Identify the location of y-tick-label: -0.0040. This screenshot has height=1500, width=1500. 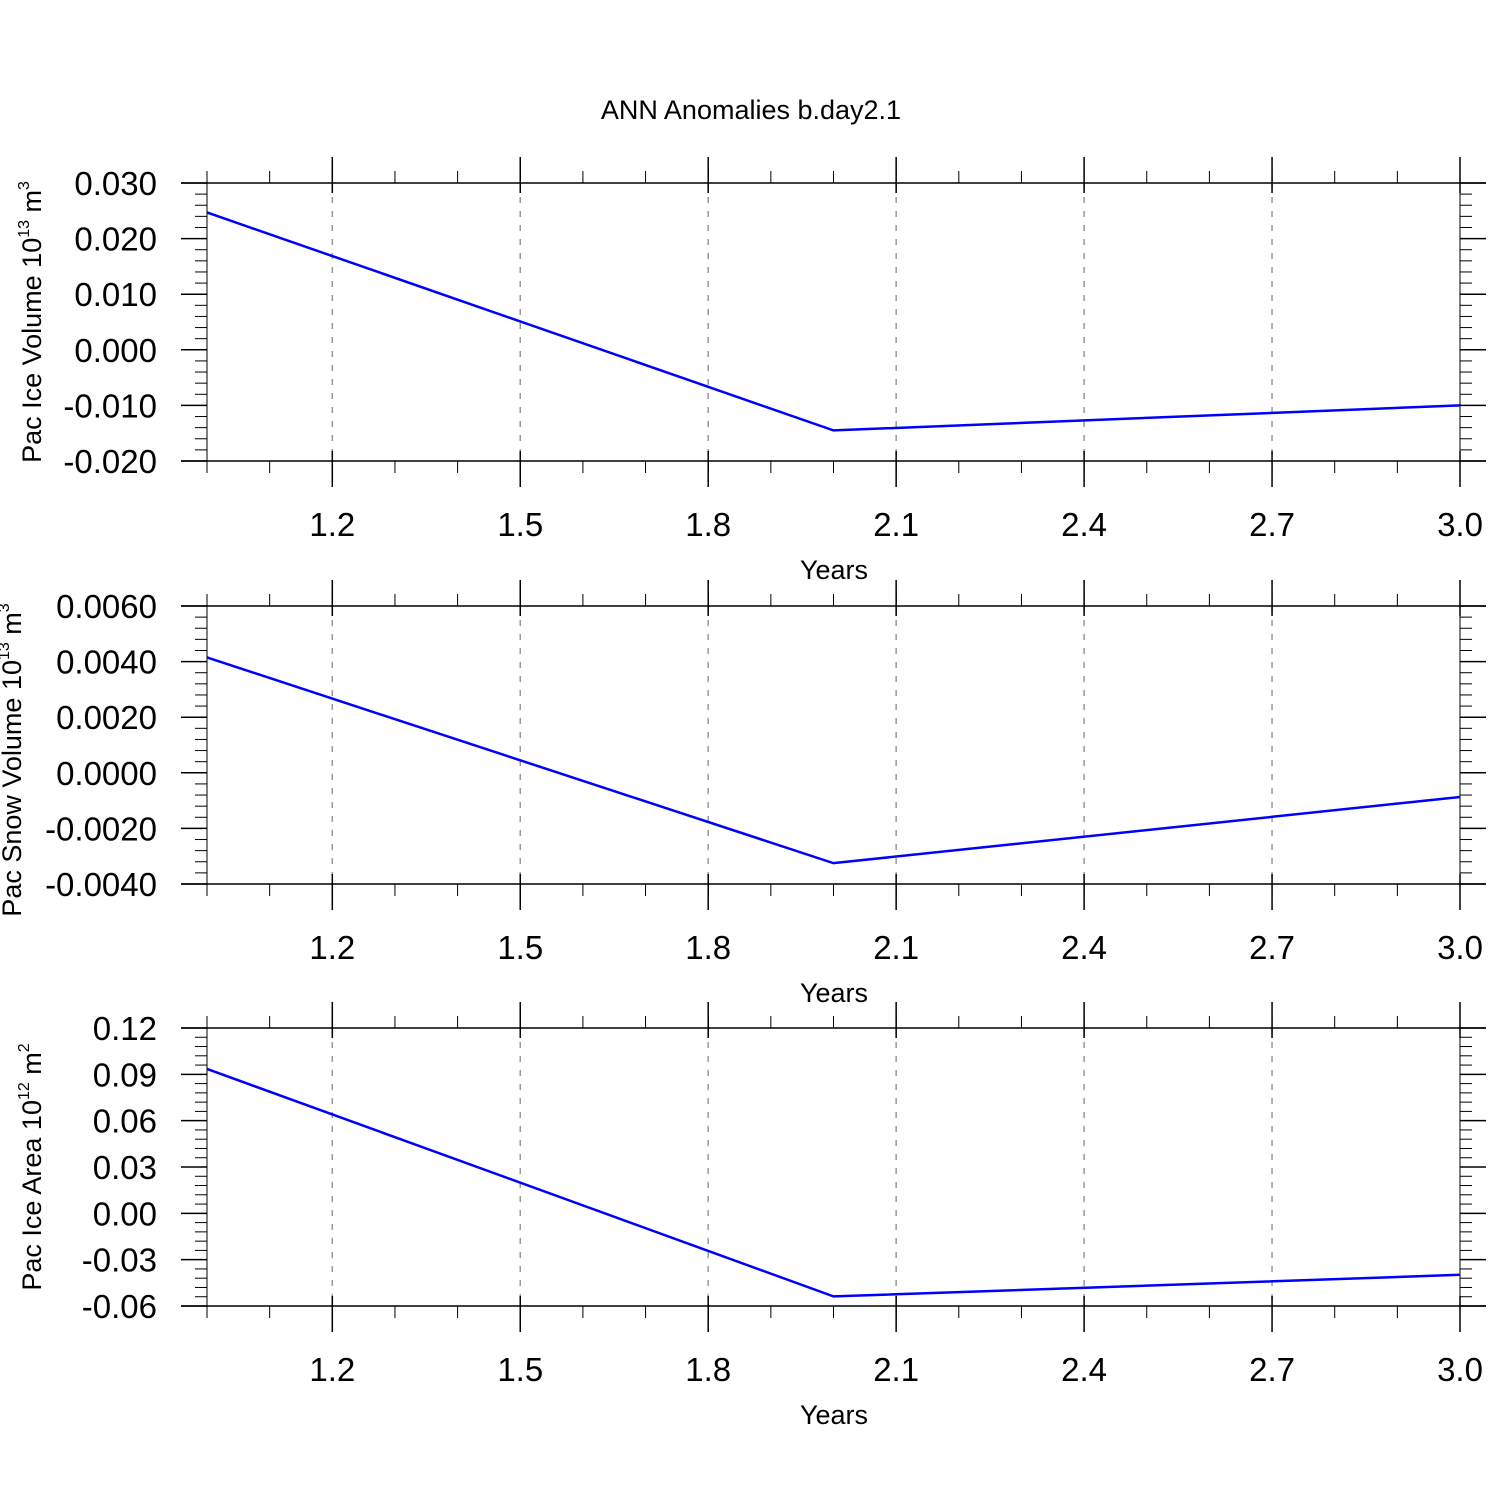
(101, 884).